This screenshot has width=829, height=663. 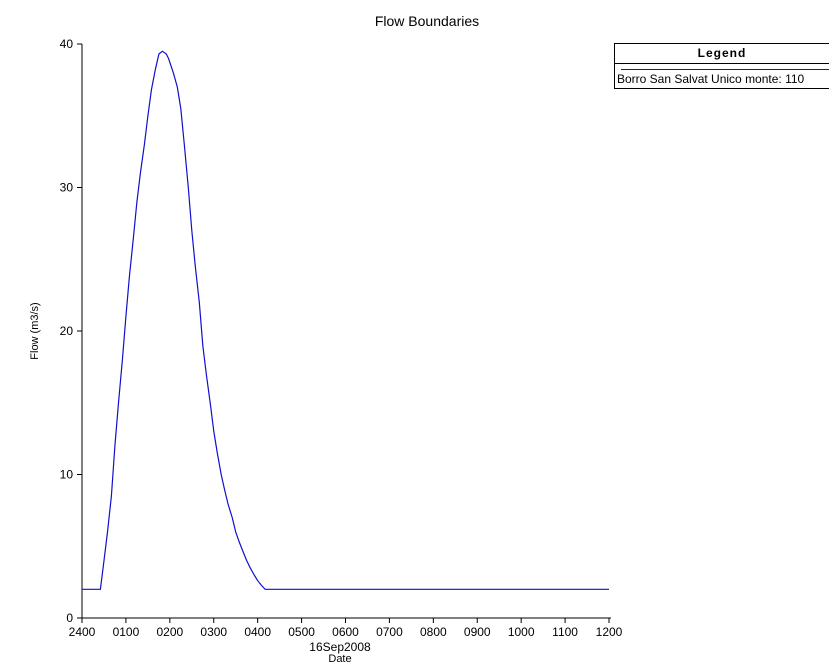 I want to click on x-tick-label: 0300, so click(x=213, y=632).